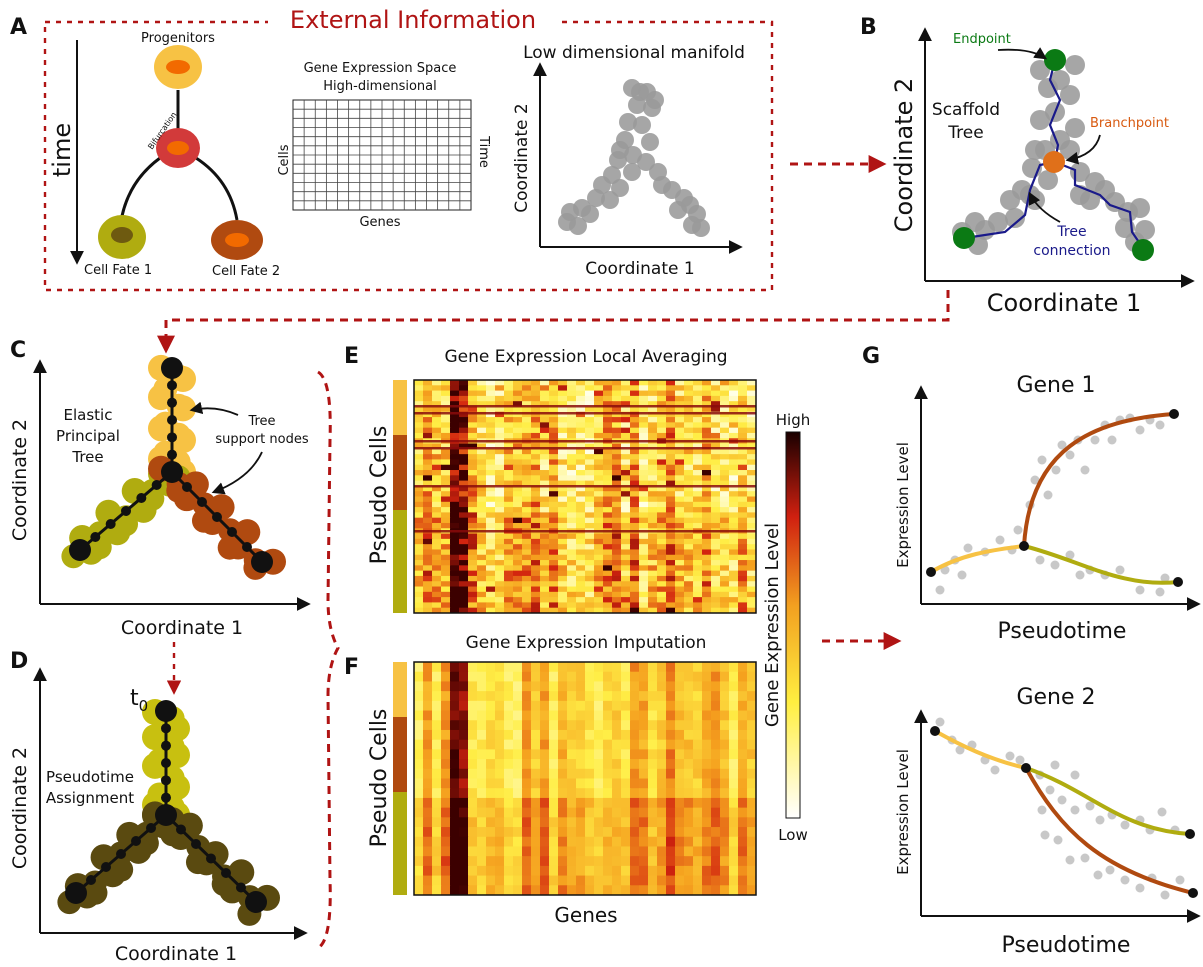  What do you see at coordinates (172, 472) in the screenshot?
I see `tree-key-node` at bounding box center [172, 472].